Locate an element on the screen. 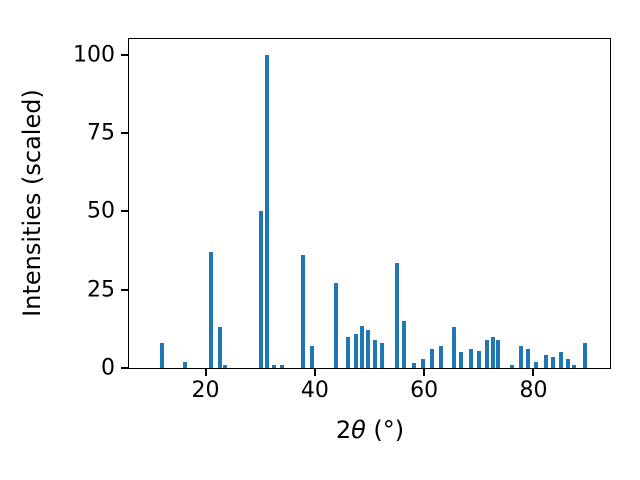 This screenshot has height=480, width=640. x-axis-label-prefix: 2 is located at coordinates (343, 430).